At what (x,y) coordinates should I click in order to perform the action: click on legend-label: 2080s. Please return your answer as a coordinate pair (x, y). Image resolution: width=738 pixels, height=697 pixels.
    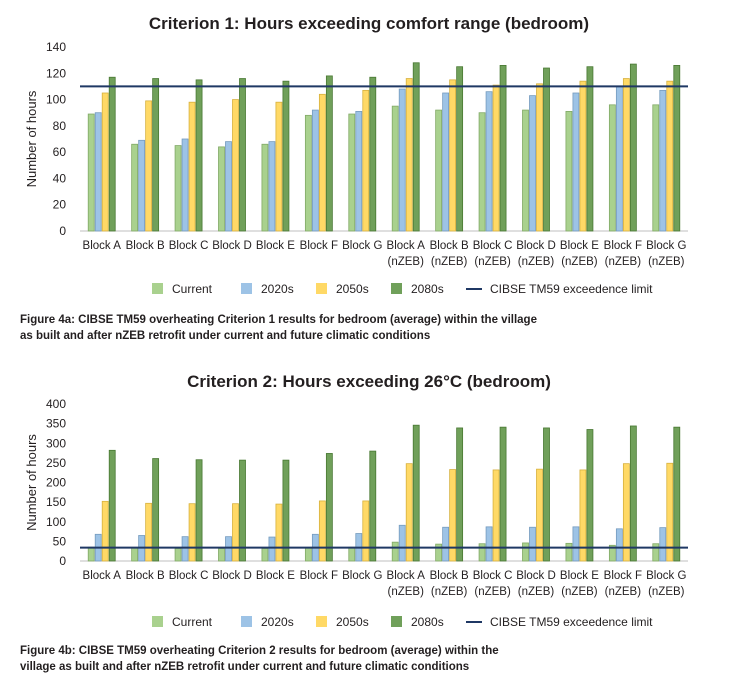
    Looking at the image, I should click on (427, 622).